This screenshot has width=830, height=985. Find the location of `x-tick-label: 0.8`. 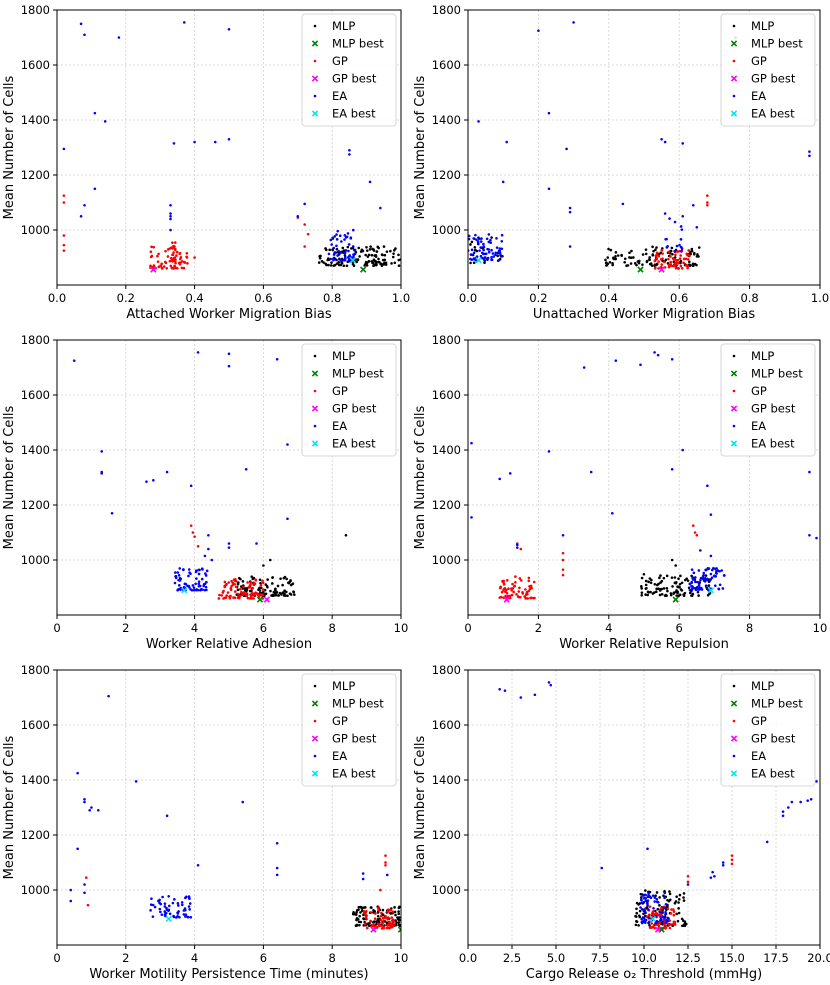

x-tick-label: 0.8 is located at coordinates (332, 298).